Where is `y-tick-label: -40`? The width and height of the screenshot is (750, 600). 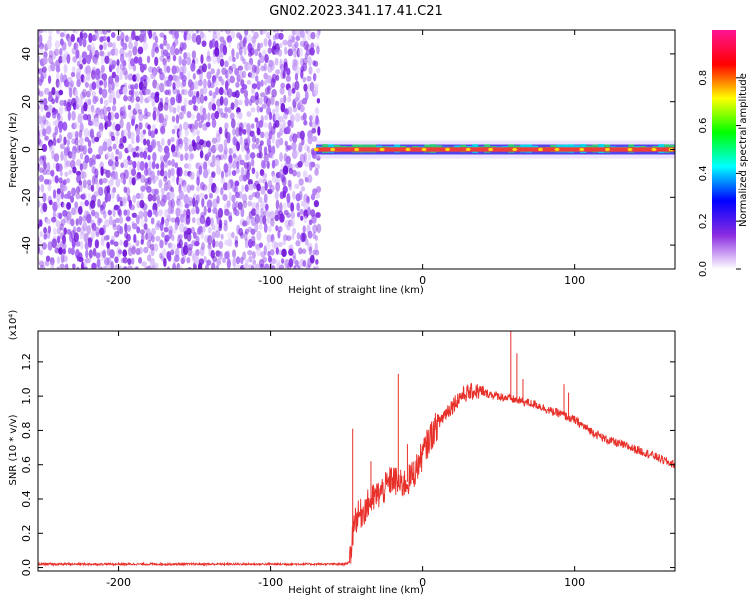
y-tick-label: -40 is located at coordinates (26, 245).